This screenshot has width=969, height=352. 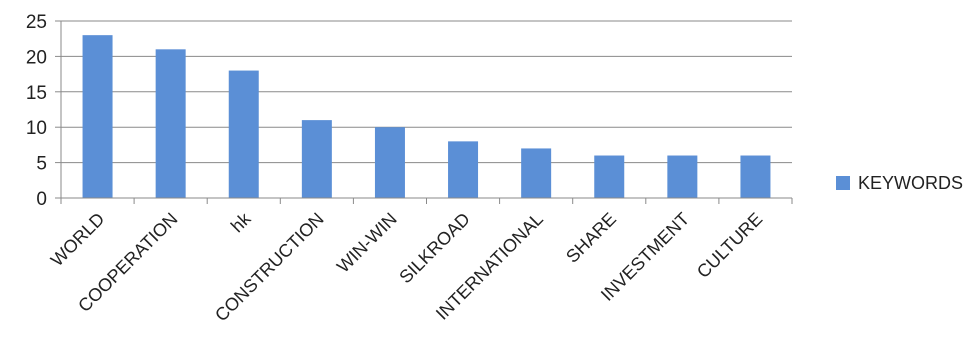 I want to click on y-tick-label: 25, so click(x=36, y=22).